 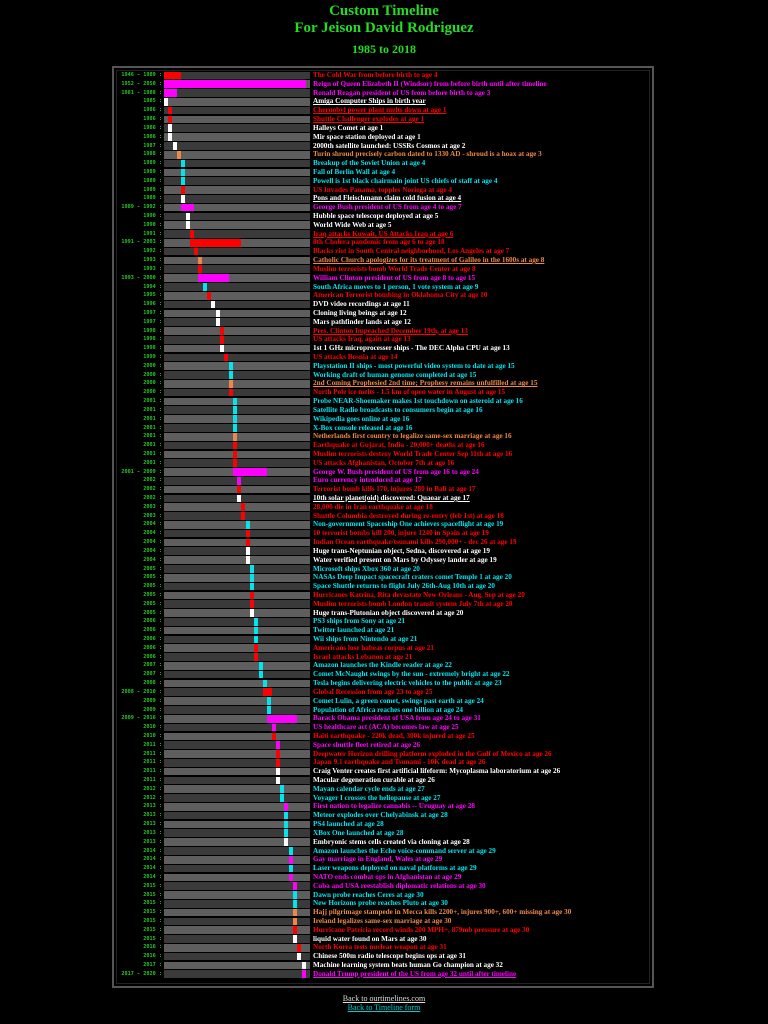 What do you see at coordinates (384, 322) in the screenshot?
I see `timeline-row: 1997 : Mars pathfinder lands at age 12` at bounding box center [384, 322].